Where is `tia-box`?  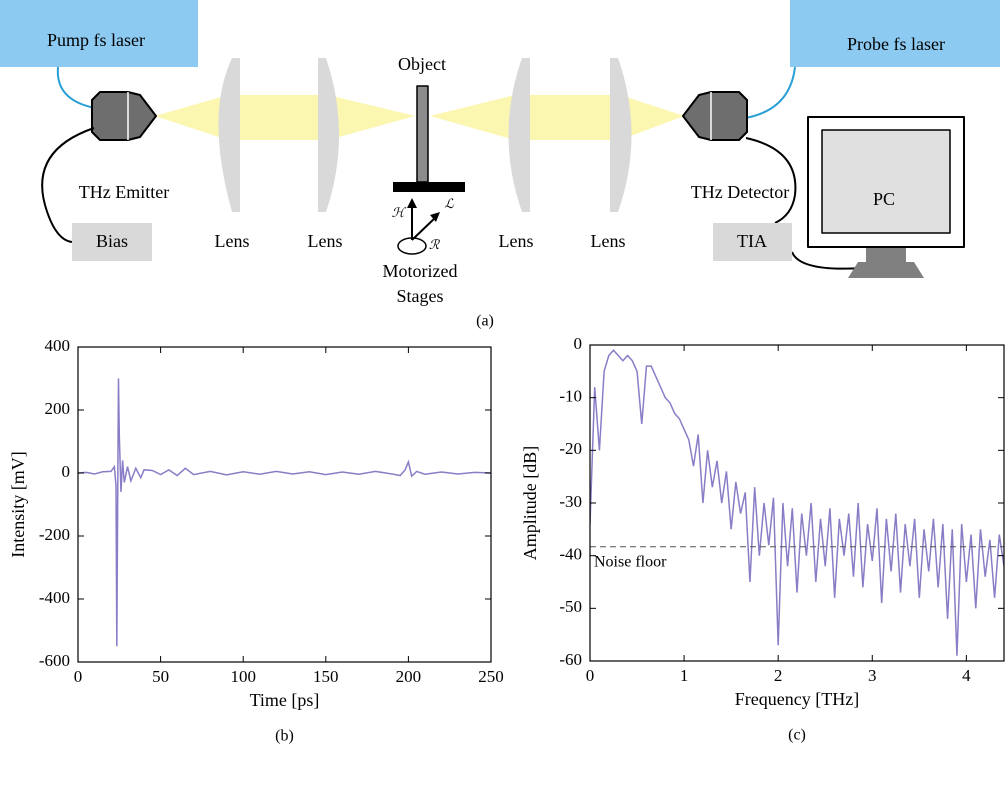 tia-box is located at coordinates (752, 242).